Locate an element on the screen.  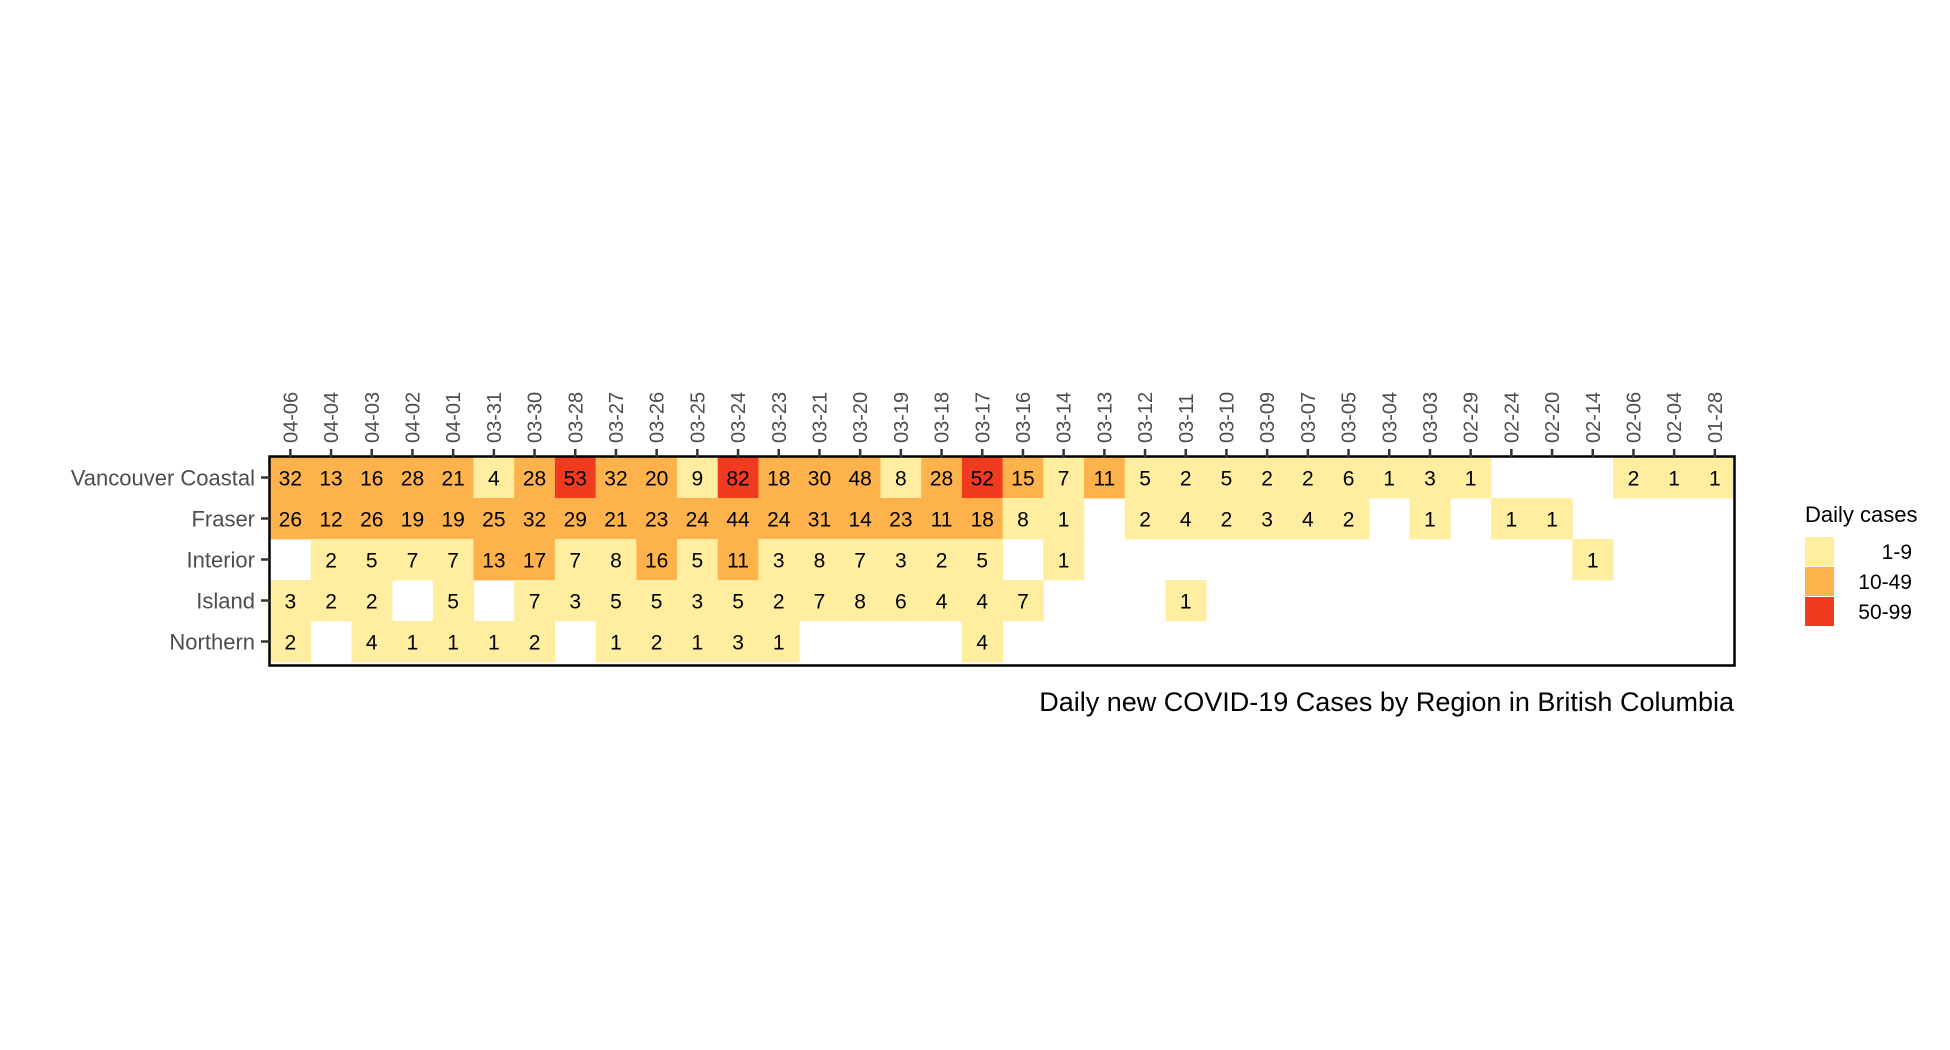
cell-value-label: 9 is located at coordinates (698, 479).